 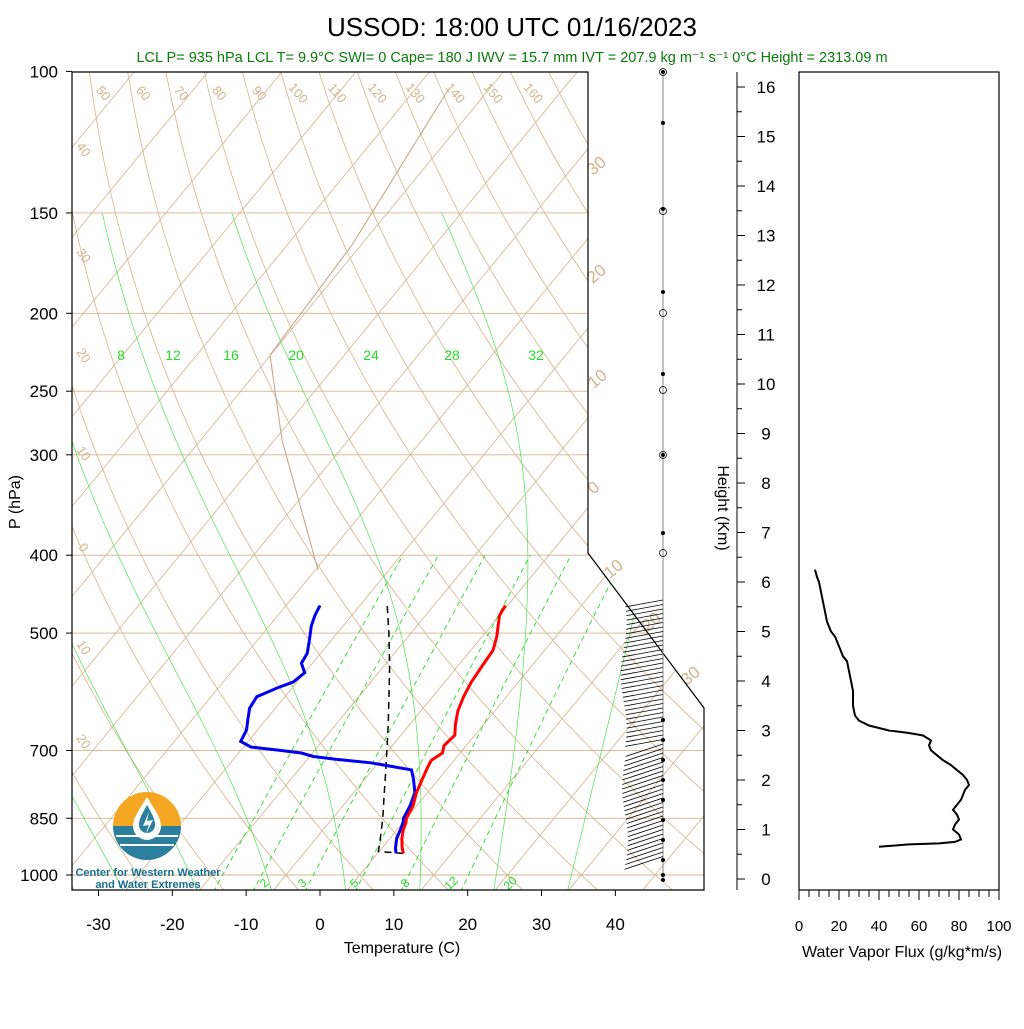 What do you see at coordinates (467, 924) in the screenshot?
I see `x-tick-label: 20` at bounding box center [467, 924].